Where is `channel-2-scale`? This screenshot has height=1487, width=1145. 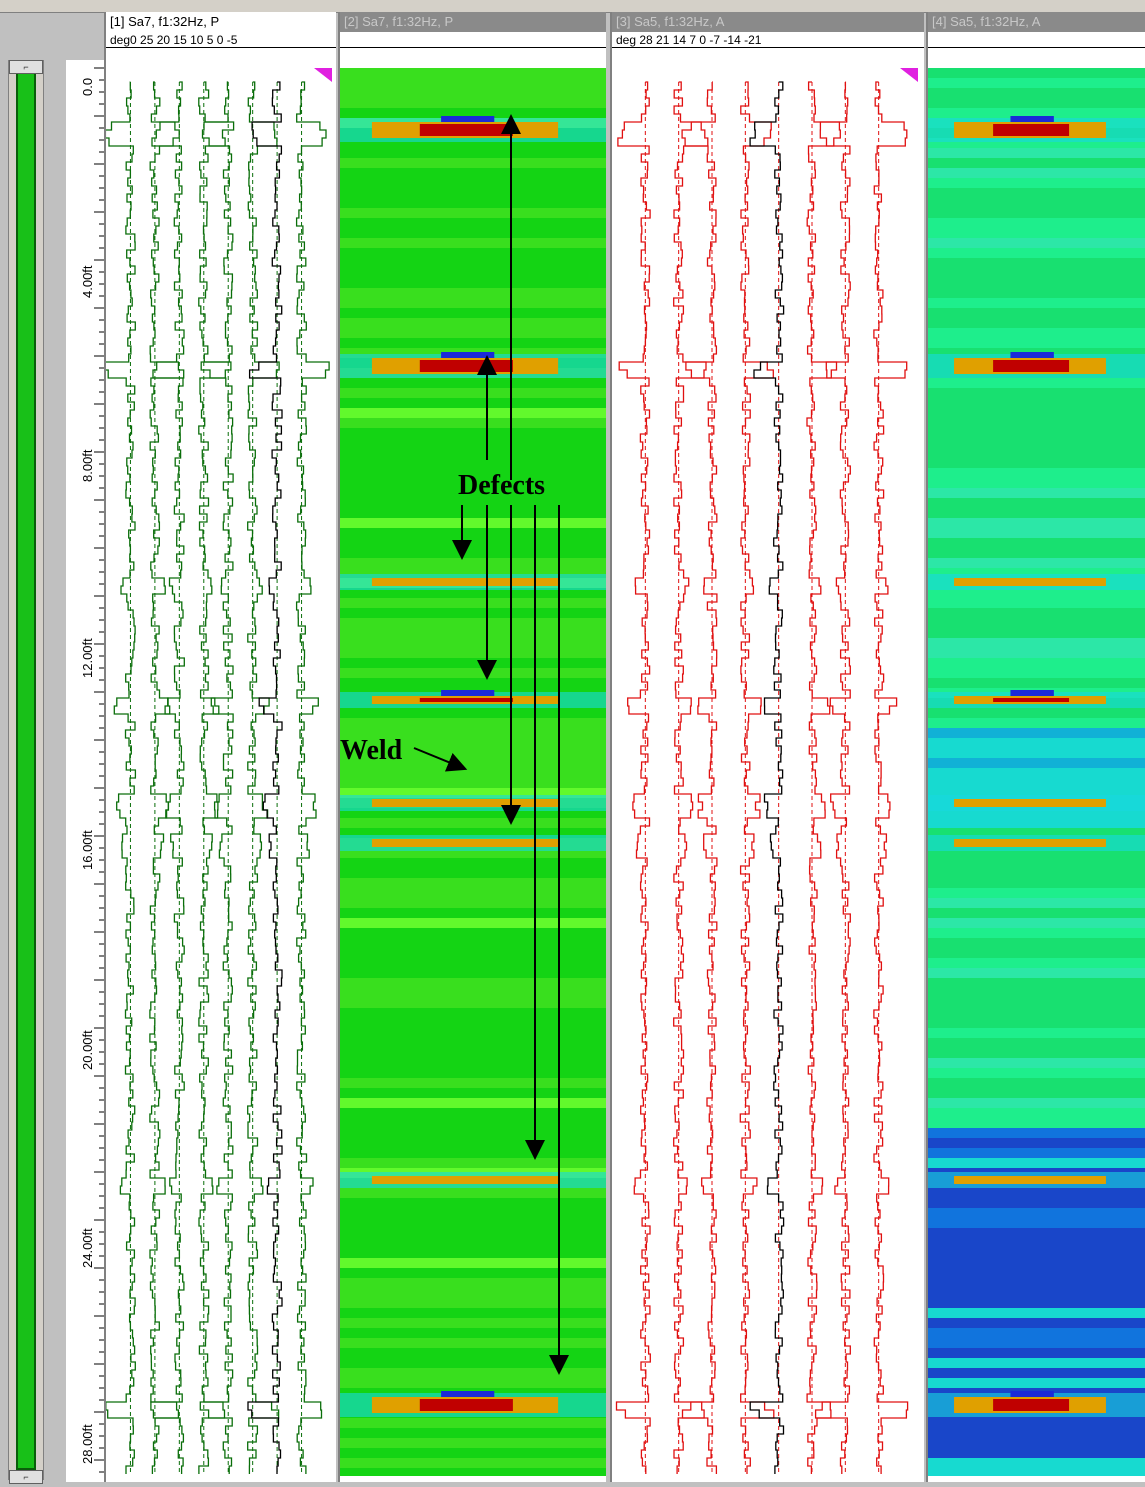 channel-2-scale is located at coordinates (473, 40).